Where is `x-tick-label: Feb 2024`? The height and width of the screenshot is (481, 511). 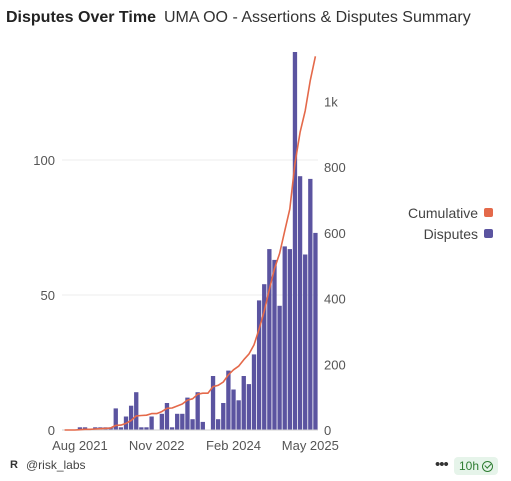
x-tick-label: Feb 2024 is located at coordinates (233, 445).